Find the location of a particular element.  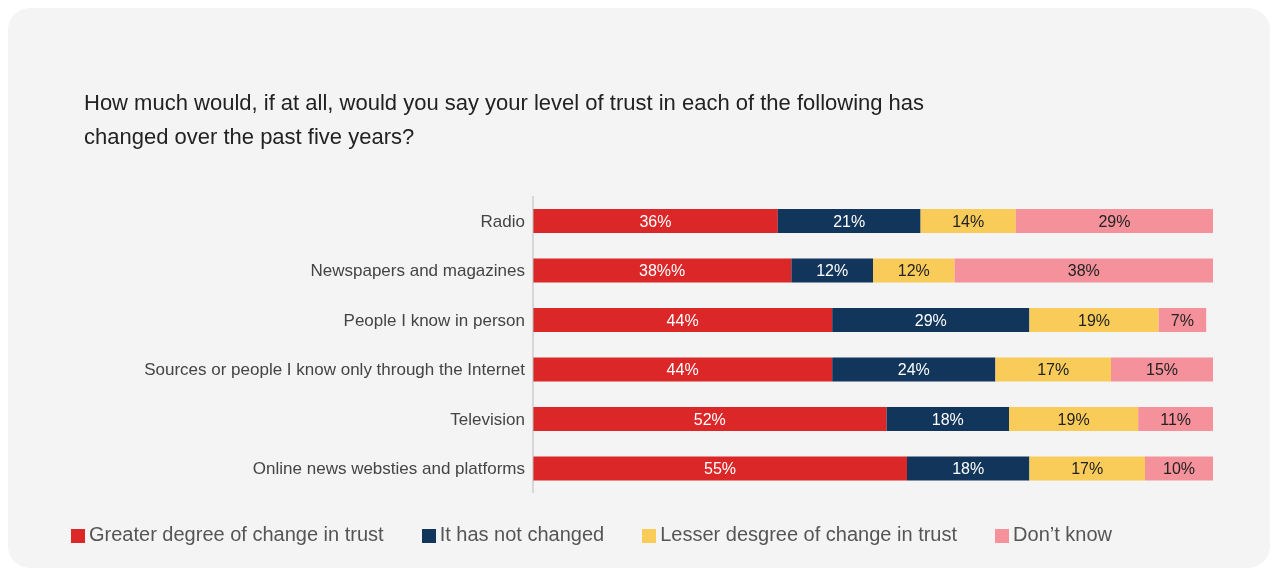

data-label: 52% is located at coordinates (709, 419).